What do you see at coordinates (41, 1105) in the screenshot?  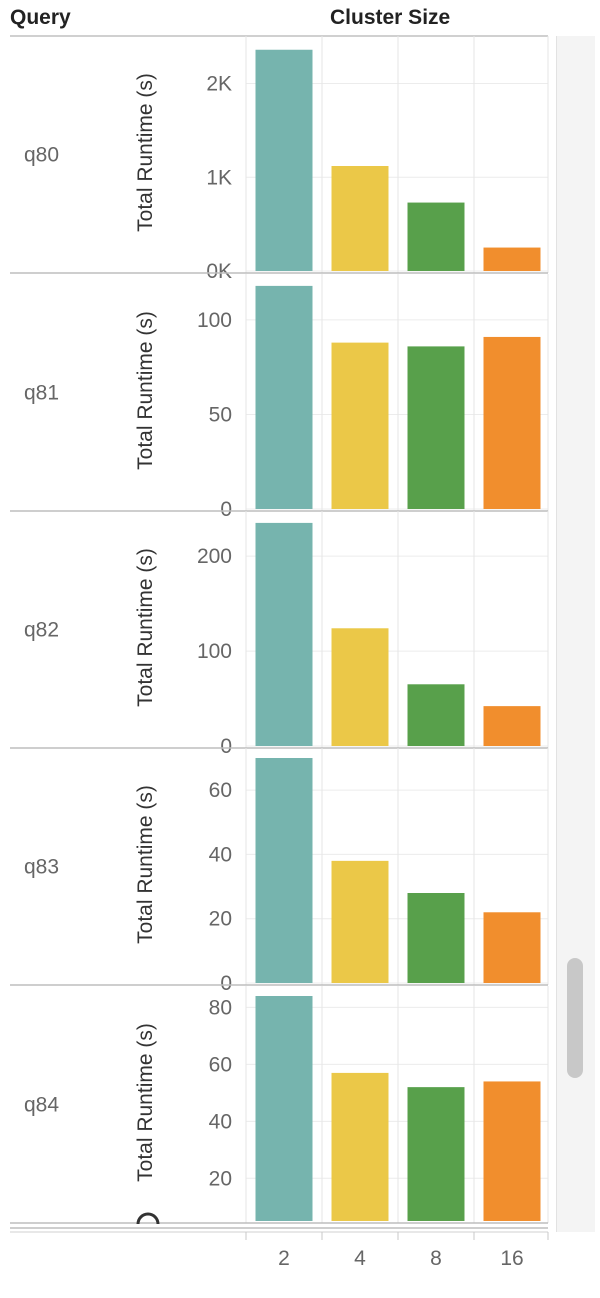 I see `query-label-q84: q84` at bounding box center [41, 1105].